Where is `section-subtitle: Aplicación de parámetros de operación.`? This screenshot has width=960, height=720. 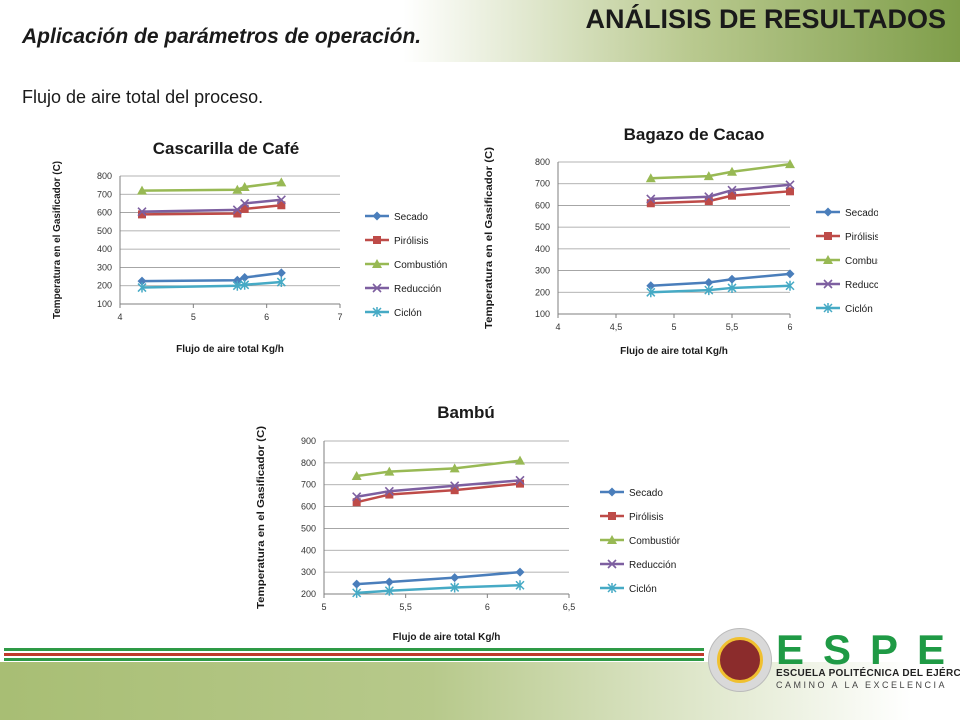
section-subtitle: Aplicación de parámetros de operación. is located at coordinates (222, 36).